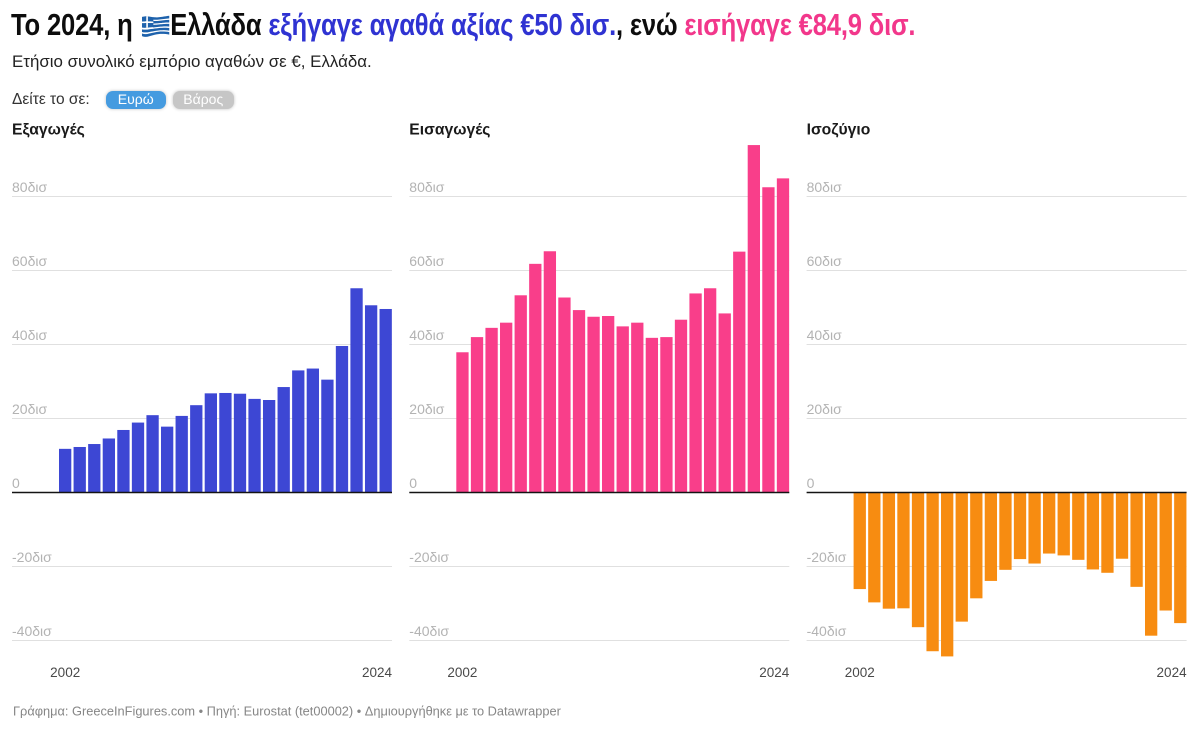 Image resolution: width=1200 pixels, height=730 pixels. I want to click on svg-text: Ισοζύγιο, so click(839, 130).